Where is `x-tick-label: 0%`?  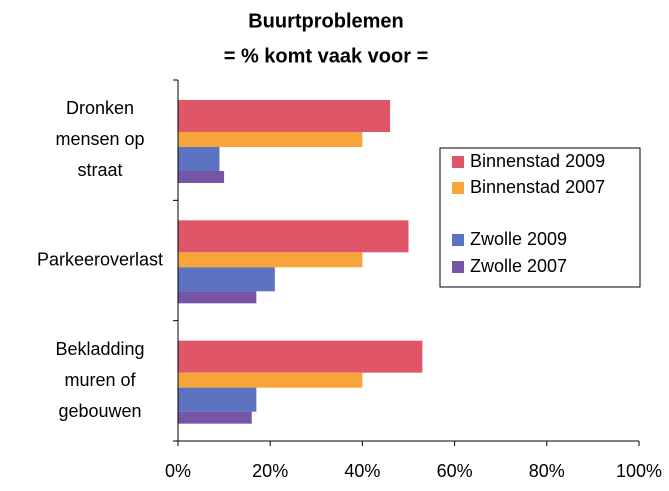
x-tick-label: 0% is located at coordinates (178, 471).